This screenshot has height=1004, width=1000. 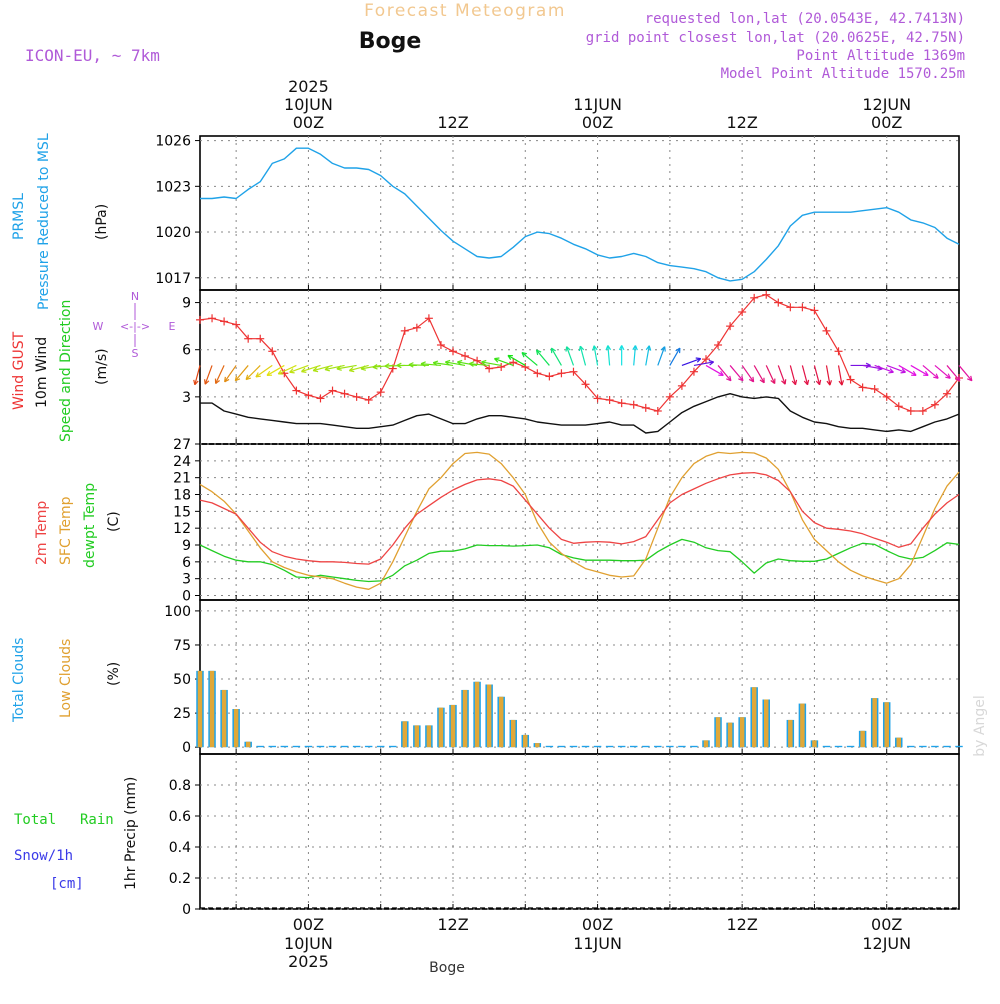 I want to click on snow-label: Snow/1h, so click(x=43, y=856).